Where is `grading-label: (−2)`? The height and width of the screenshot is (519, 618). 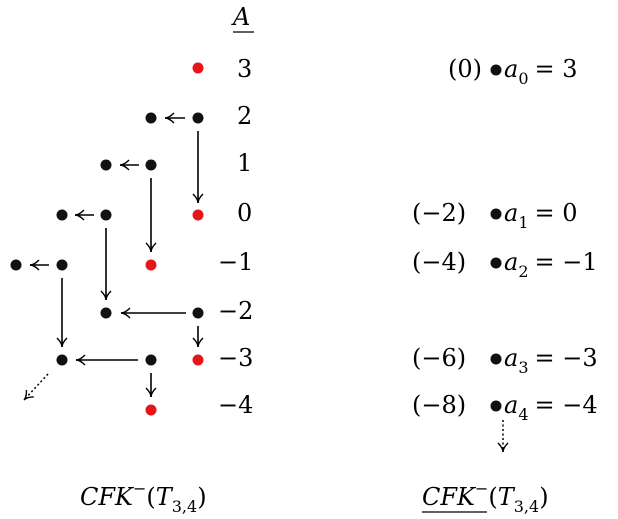 grading-label: (−2) is located at coordinates (439, 213).